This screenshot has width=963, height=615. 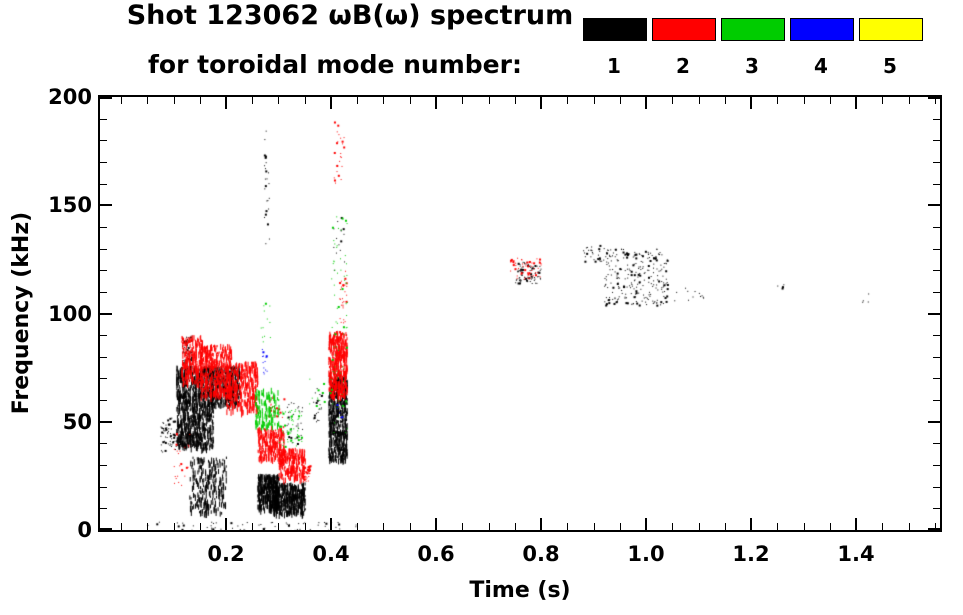 I want to click on legend-label-mode-1: 1, so click(x=614, y=66).